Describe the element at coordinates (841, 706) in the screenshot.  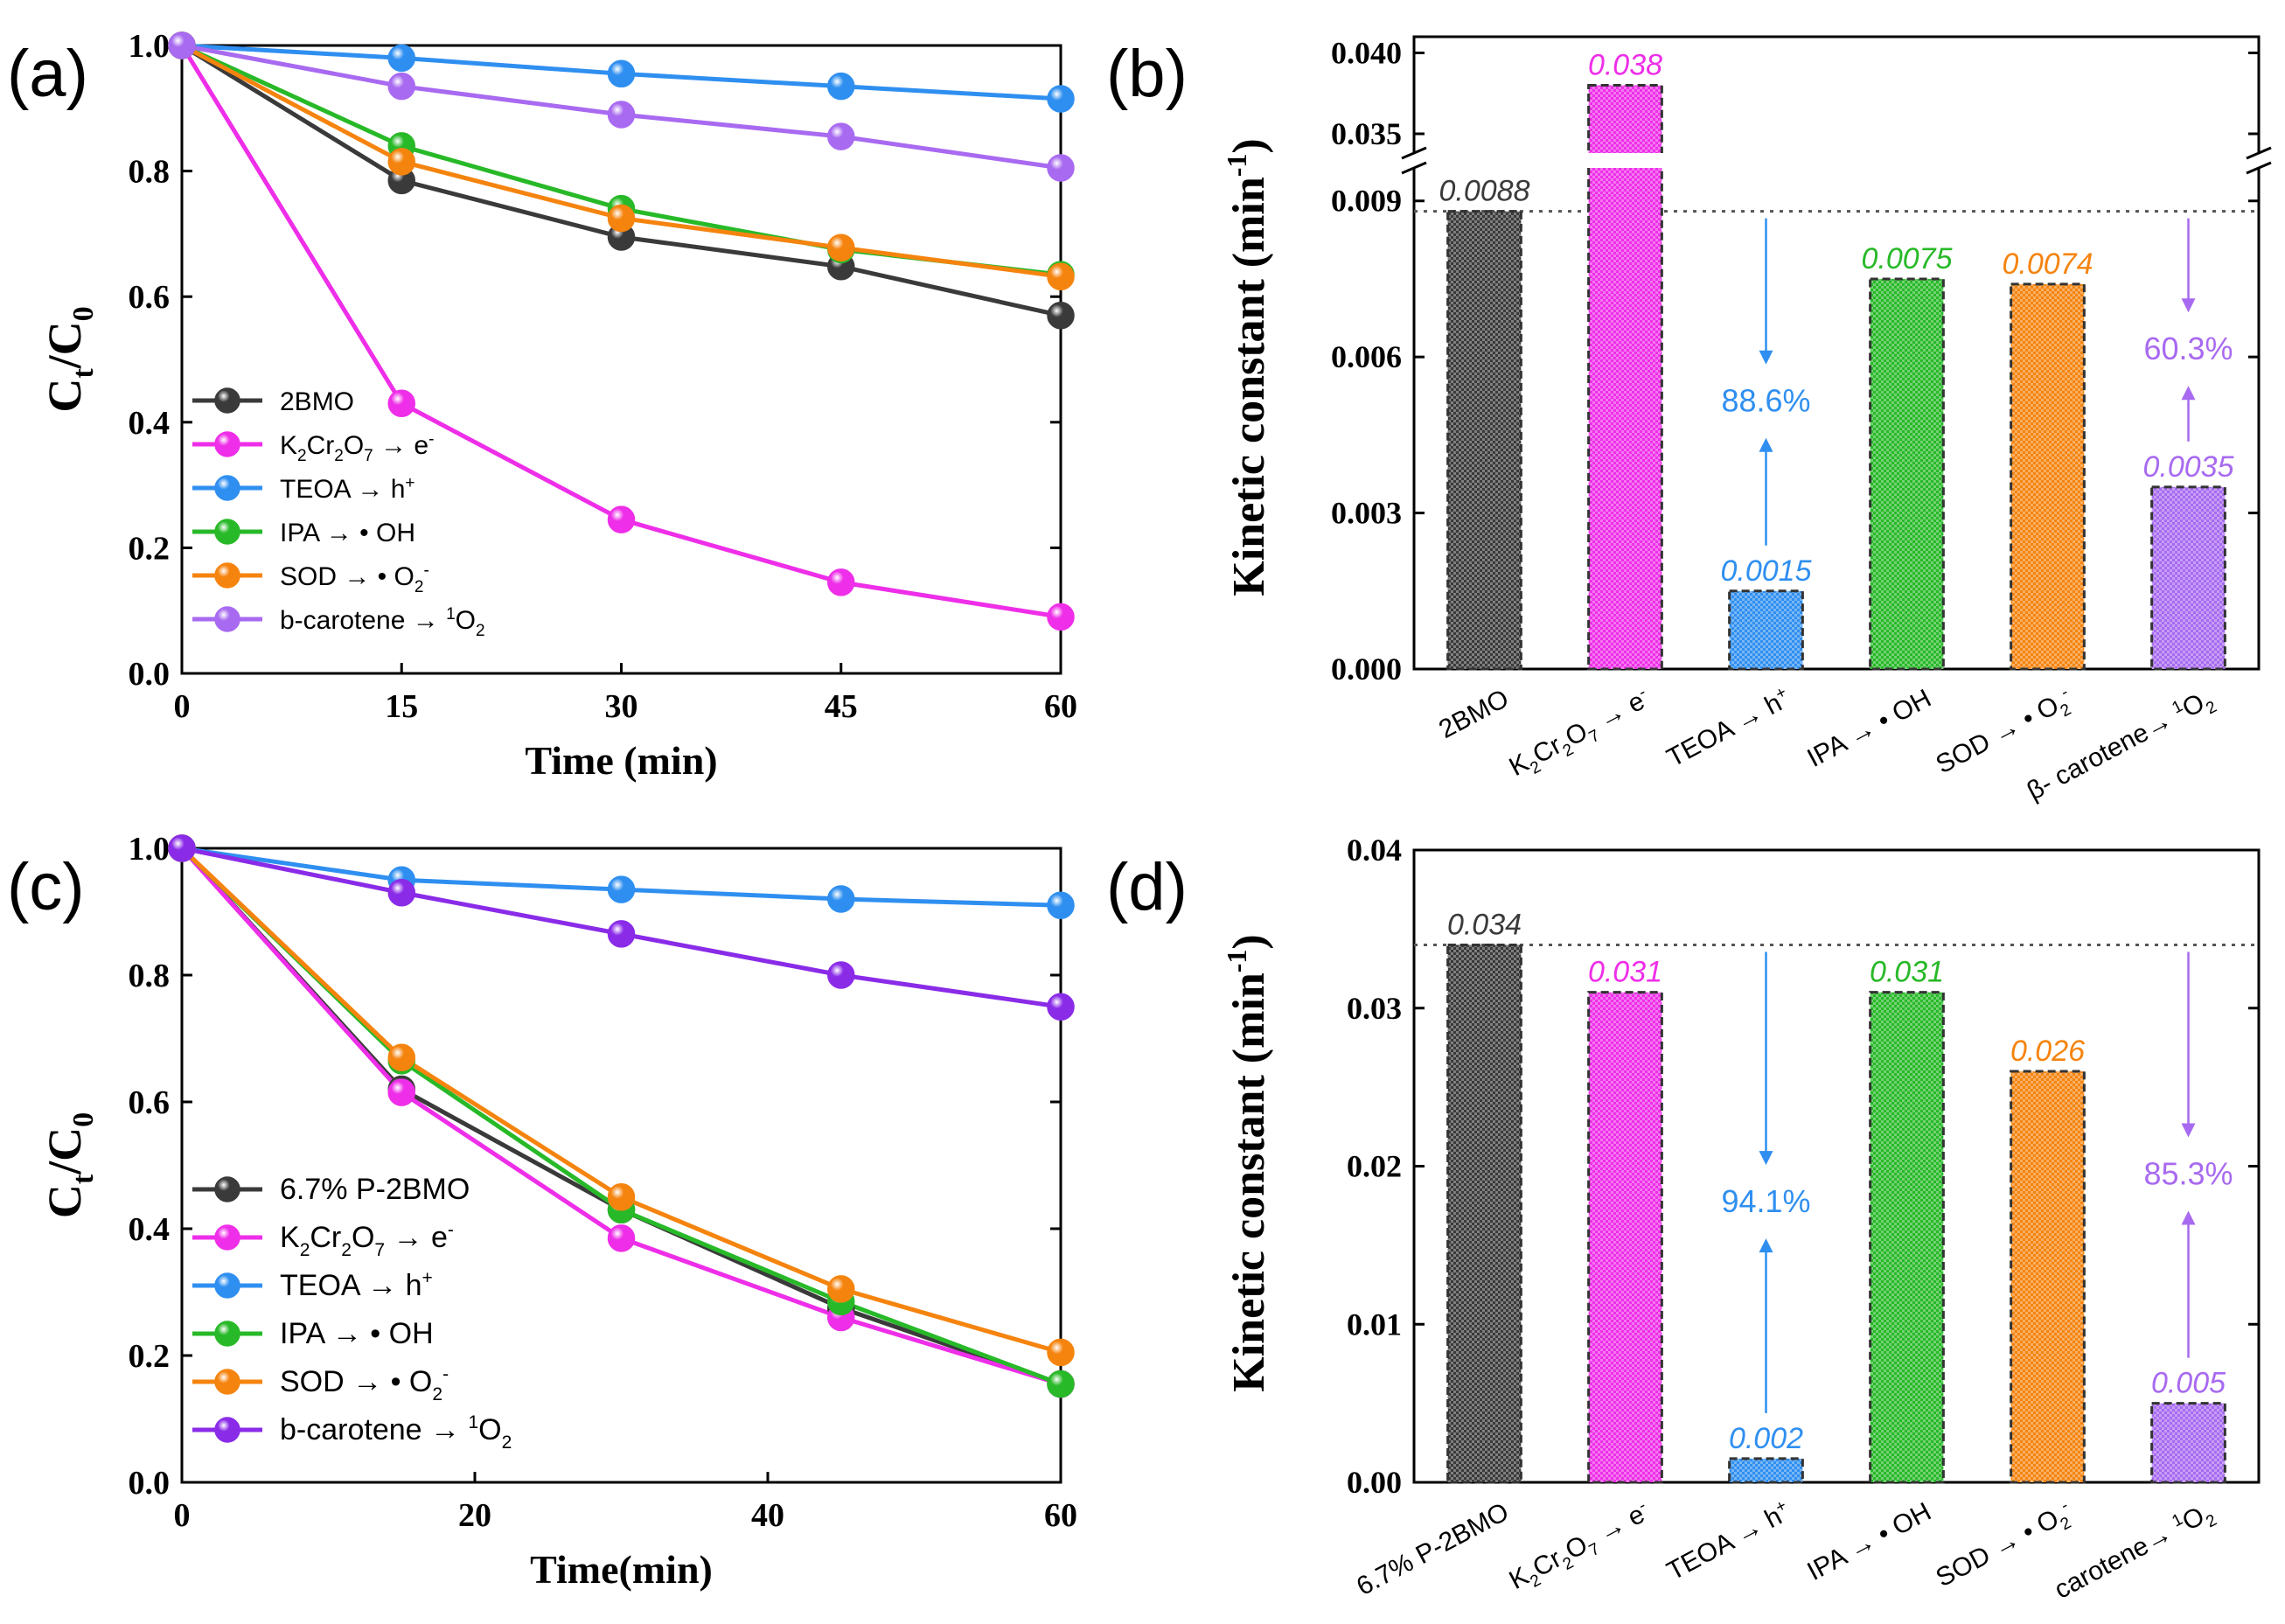
I see `x-tick-label: 45` at that location.